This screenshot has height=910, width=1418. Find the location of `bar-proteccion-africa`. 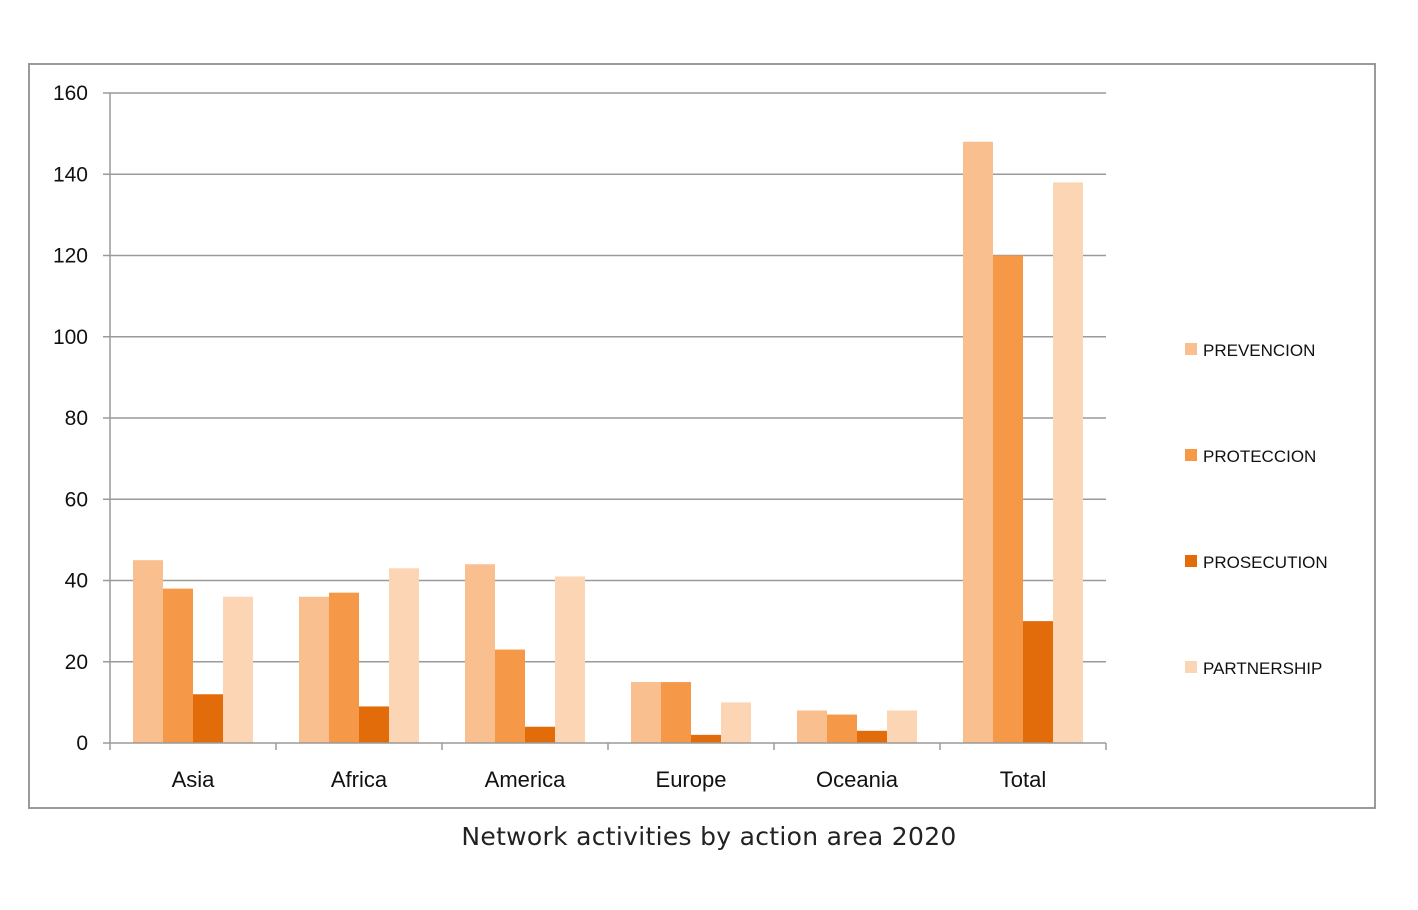

bar-proteccion-africa is located at coordinates (344, 667).